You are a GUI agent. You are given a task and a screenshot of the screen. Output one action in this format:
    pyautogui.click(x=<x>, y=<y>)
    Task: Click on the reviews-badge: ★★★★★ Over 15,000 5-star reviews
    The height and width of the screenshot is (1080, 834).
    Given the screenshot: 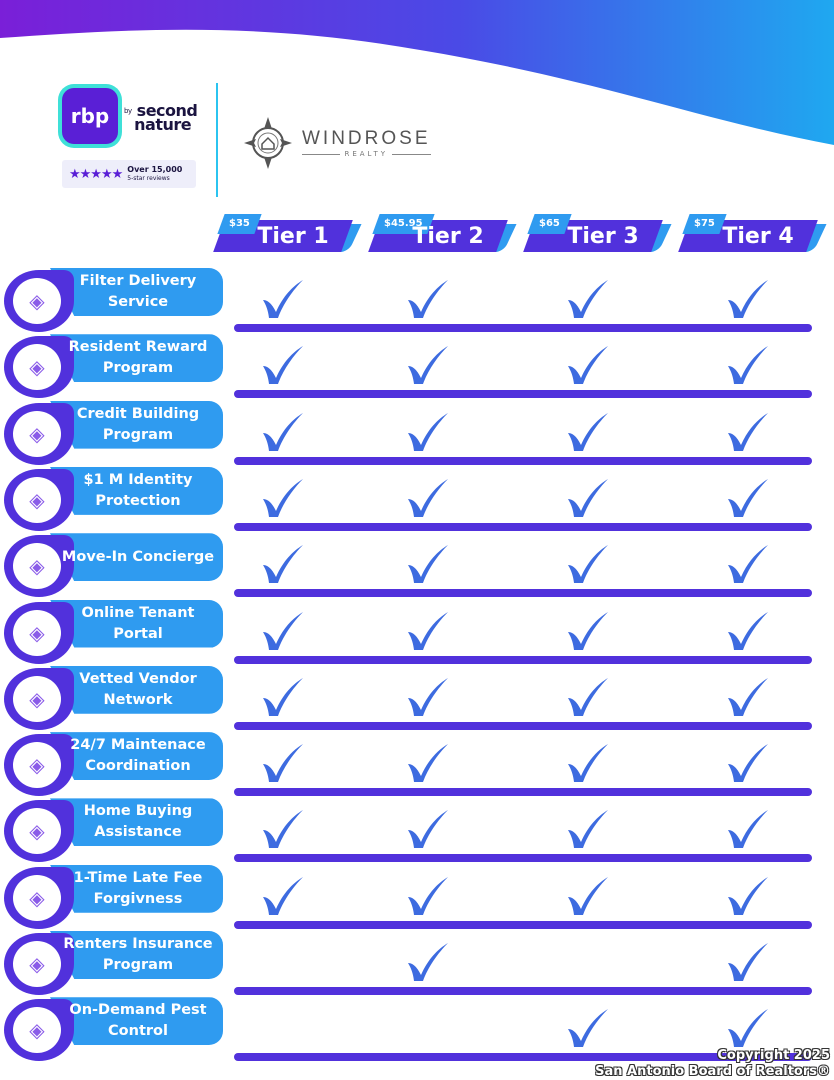 What is the action you would take?
    pyautogui.click(x=129, y=174)
    